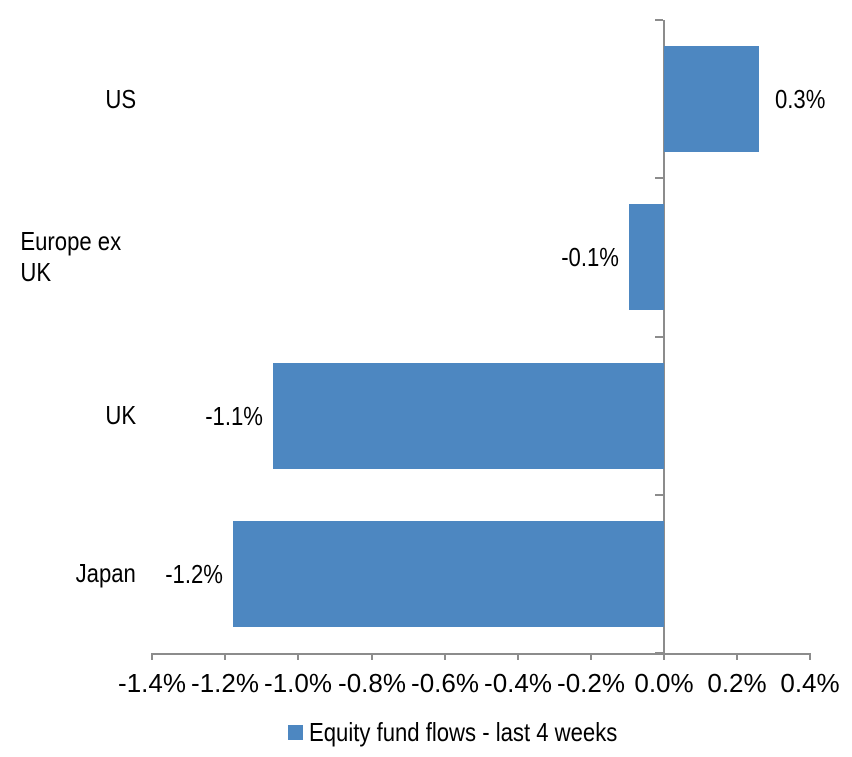 This screenshot has height=757, width=852. What do you see at coordinates (463, 732) in the screenshot?
I see `legend-label: Equity fund flows - last 4 weeks` at bounding box center [463, 732].